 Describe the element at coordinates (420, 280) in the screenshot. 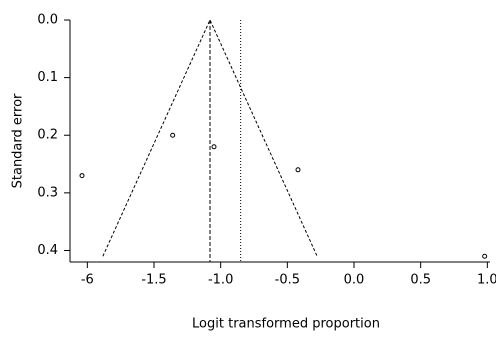

I see `x-tick-label: 0.5` at that location.